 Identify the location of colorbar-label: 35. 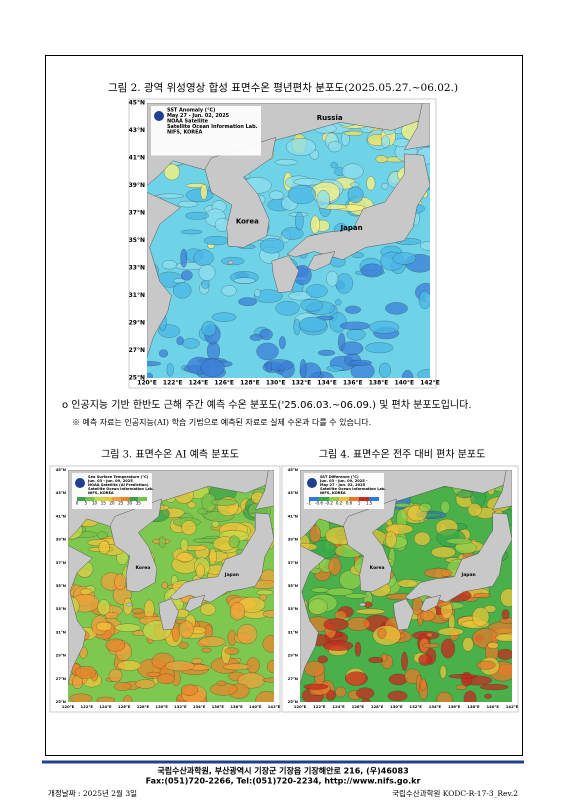
(139, 502).